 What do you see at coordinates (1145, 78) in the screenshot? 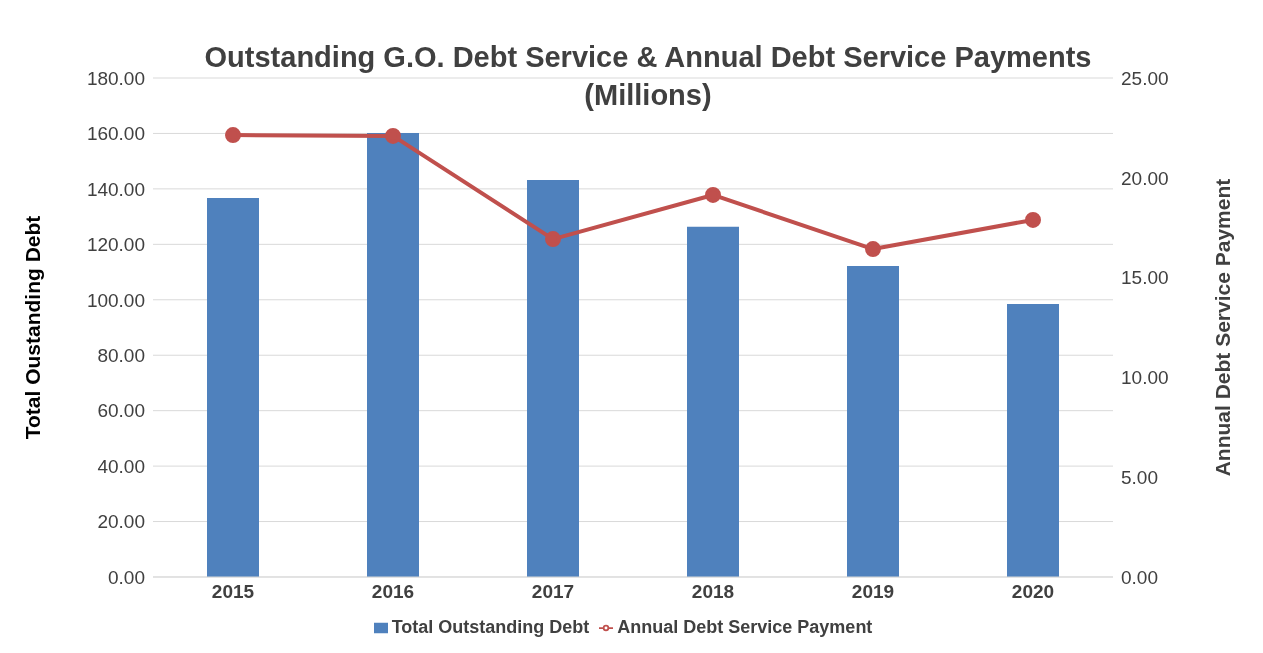
I see `y2-tick-label: 25.00` at bounding box center [1145, 78].